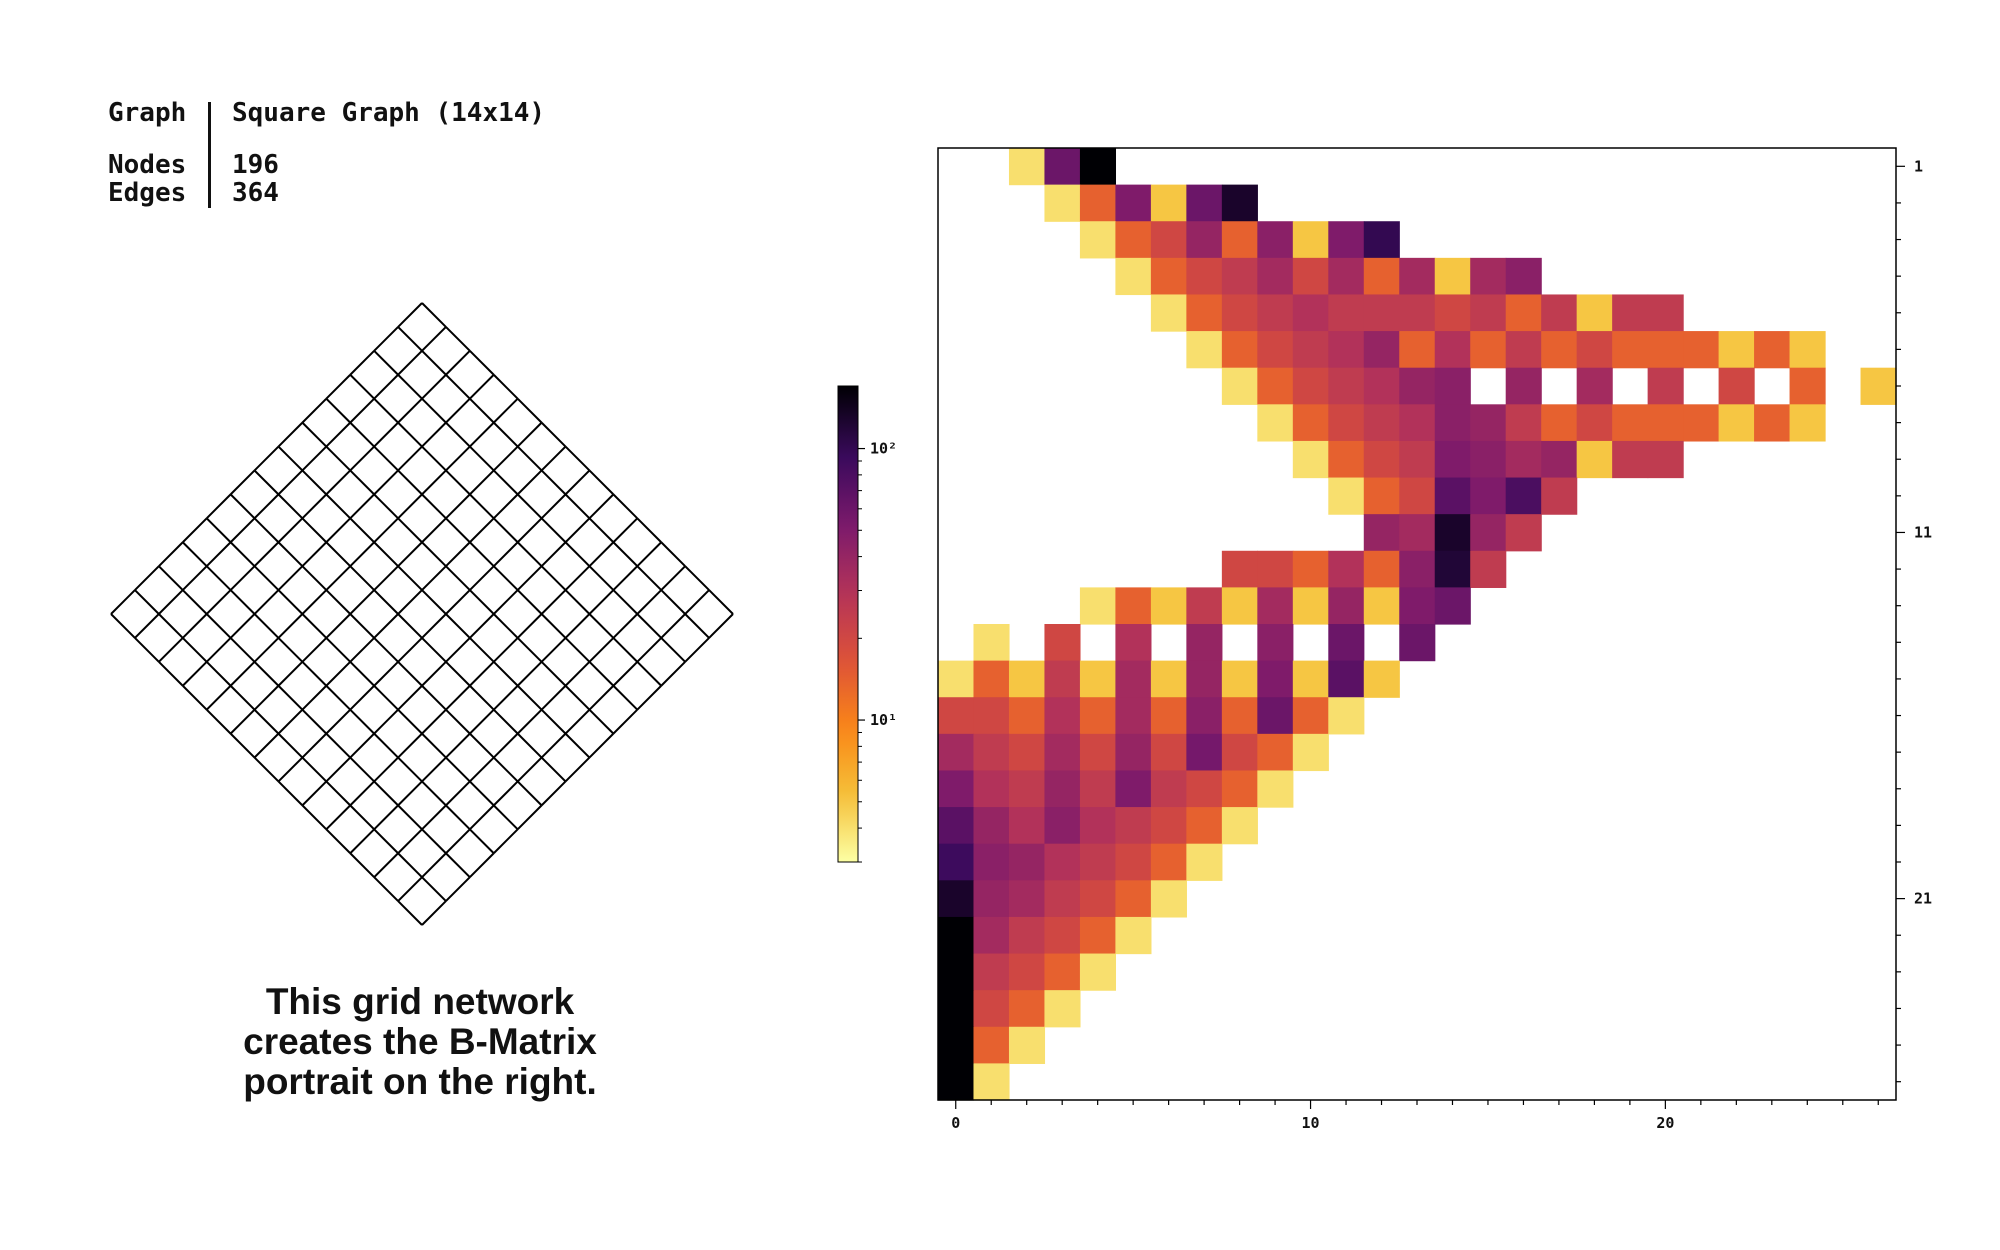 Image resolution: width=2000 pixels, height=1250 pixels. What do you see at coordinates (955, 1123) in the screenshot?
I see `x-tick-label: 0` at bounding box center [955, 1123].